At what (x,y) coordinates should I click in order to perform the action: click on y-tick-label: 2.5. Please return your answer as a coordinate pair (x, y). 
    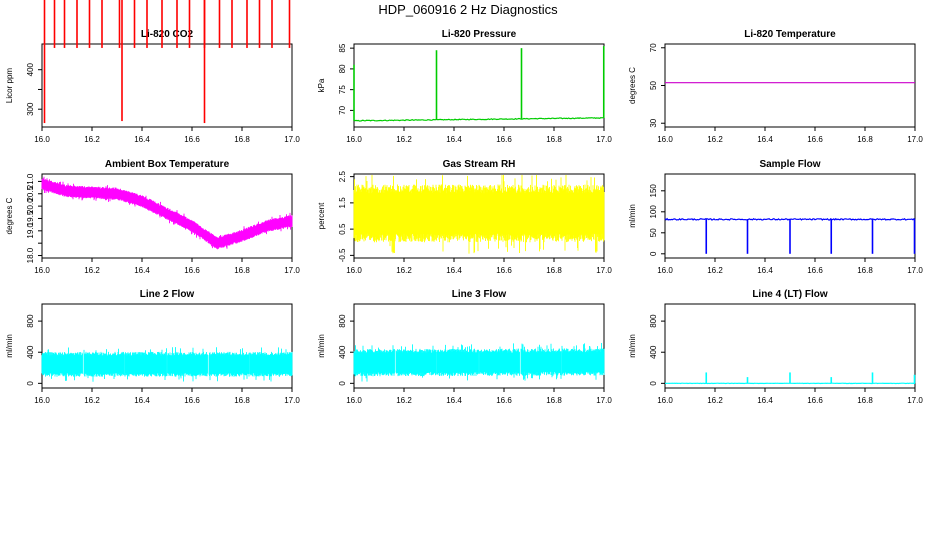
    Looking at the image, I should click on (342, 177).